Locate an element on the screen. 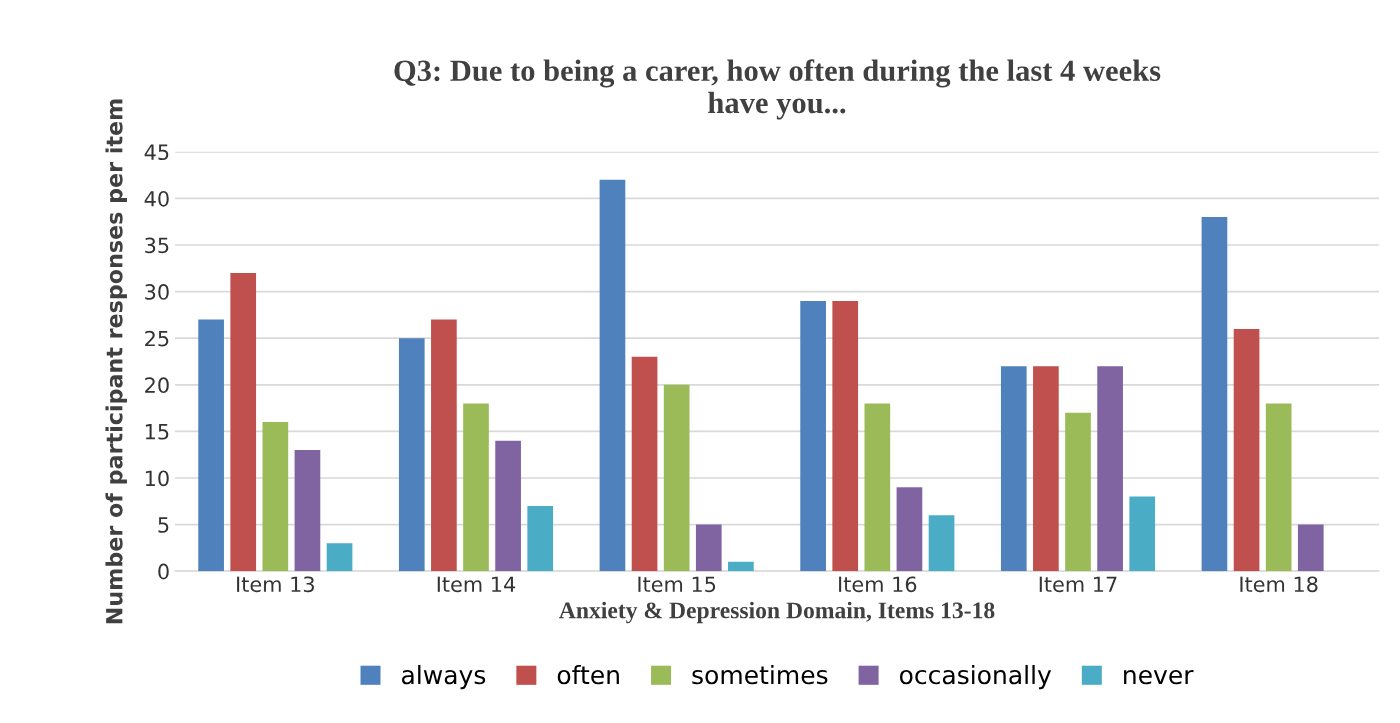  x-tick-label: Item 14 is located at coordinates (476, 584).